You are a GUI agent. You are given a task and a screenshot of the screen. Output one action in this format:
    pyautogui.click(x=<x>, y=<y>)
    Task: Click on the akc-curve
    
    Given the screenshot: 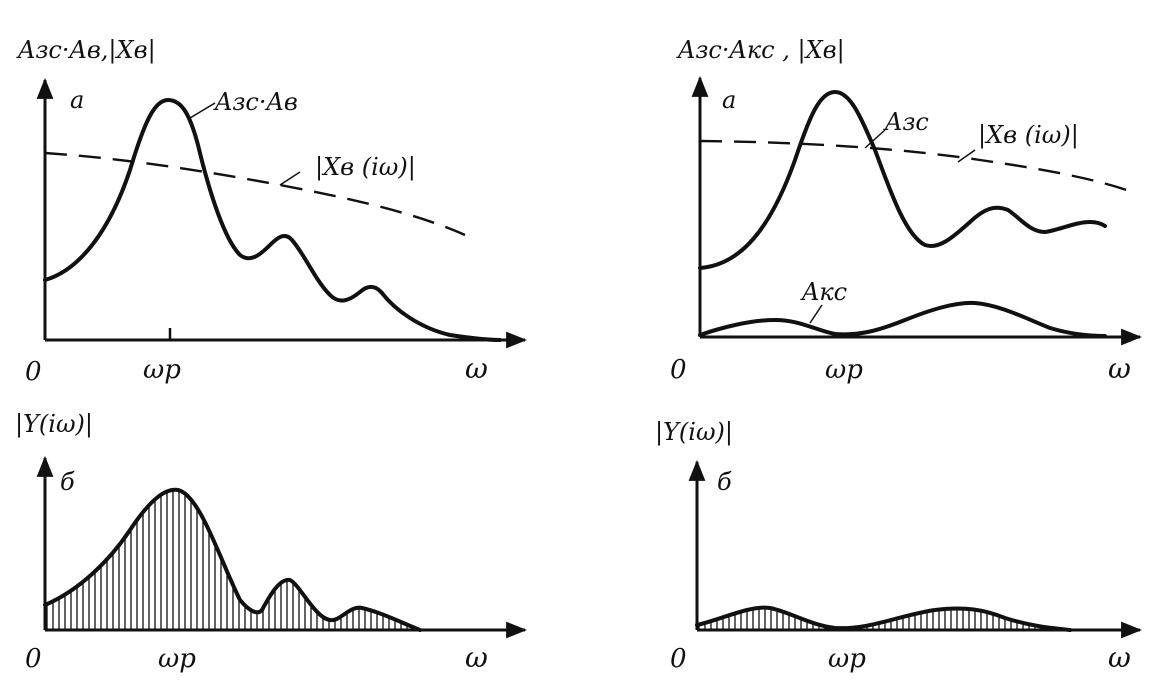 What is the action you would take?
    pyautogui.click(x=902, y=319)
    